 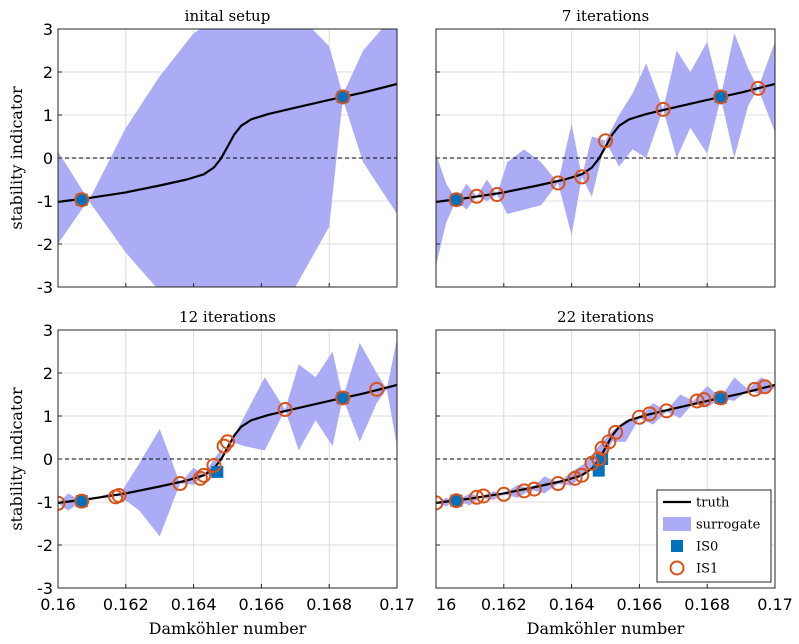 I want to click on legend-swatch-is1, so click(x=677, y=568).